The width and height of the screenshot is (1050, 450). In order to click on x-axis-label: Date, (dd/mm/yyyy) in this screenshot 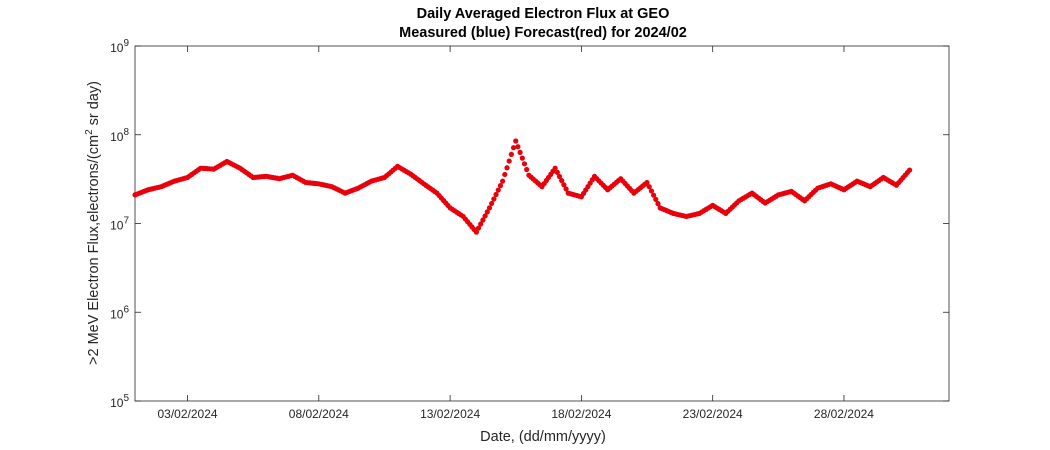, I will do `click(543, 437)`.